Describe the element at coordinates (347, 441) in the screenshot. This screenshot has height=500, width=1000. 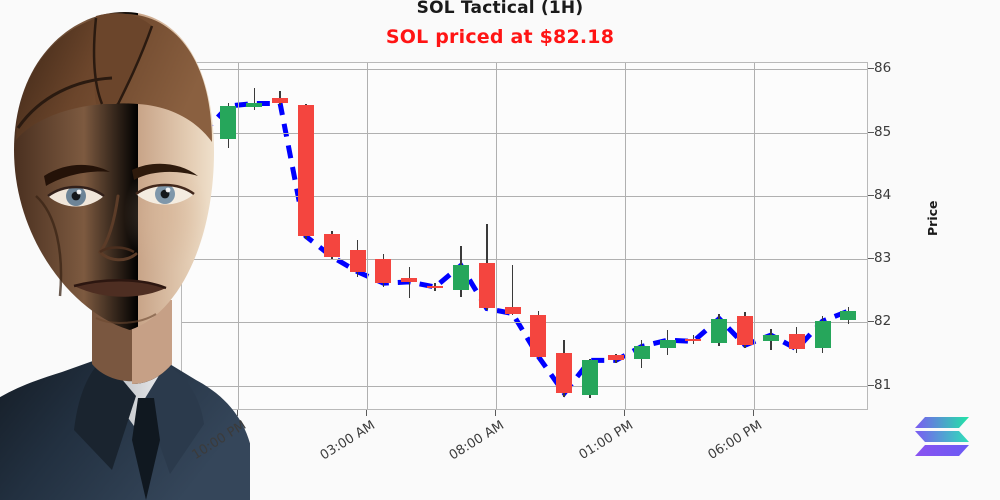
I see `x-tick-label: 03:00 AM` at that location.